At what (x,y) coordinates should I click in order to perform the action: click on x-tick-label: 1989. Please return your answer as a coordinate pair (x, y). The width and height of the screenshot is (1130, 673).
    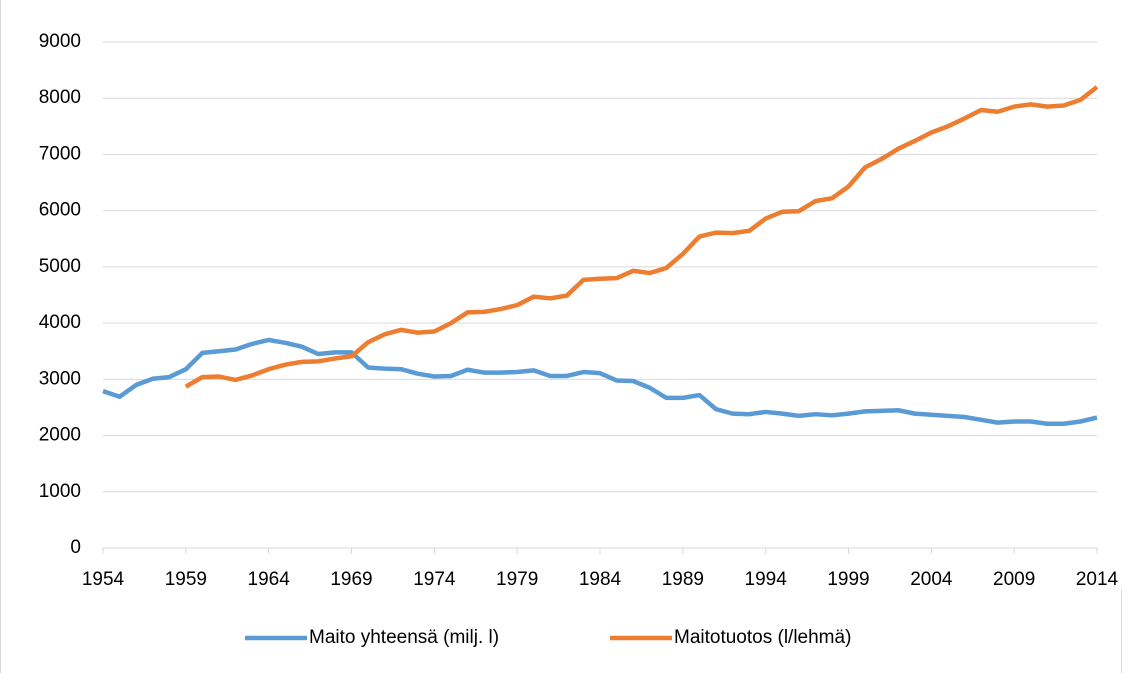
    Looking at the image, I should click on (683, 579).